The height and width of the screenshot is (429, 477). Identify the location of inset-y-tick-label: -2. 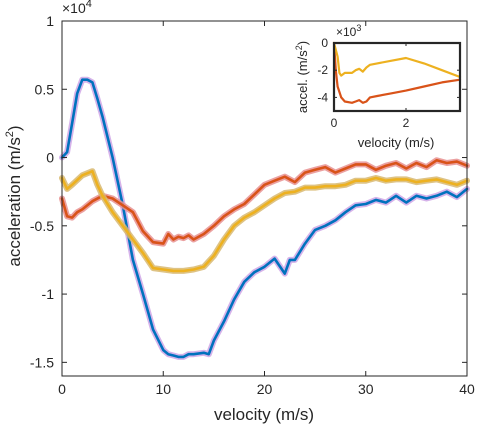
(322, 70).